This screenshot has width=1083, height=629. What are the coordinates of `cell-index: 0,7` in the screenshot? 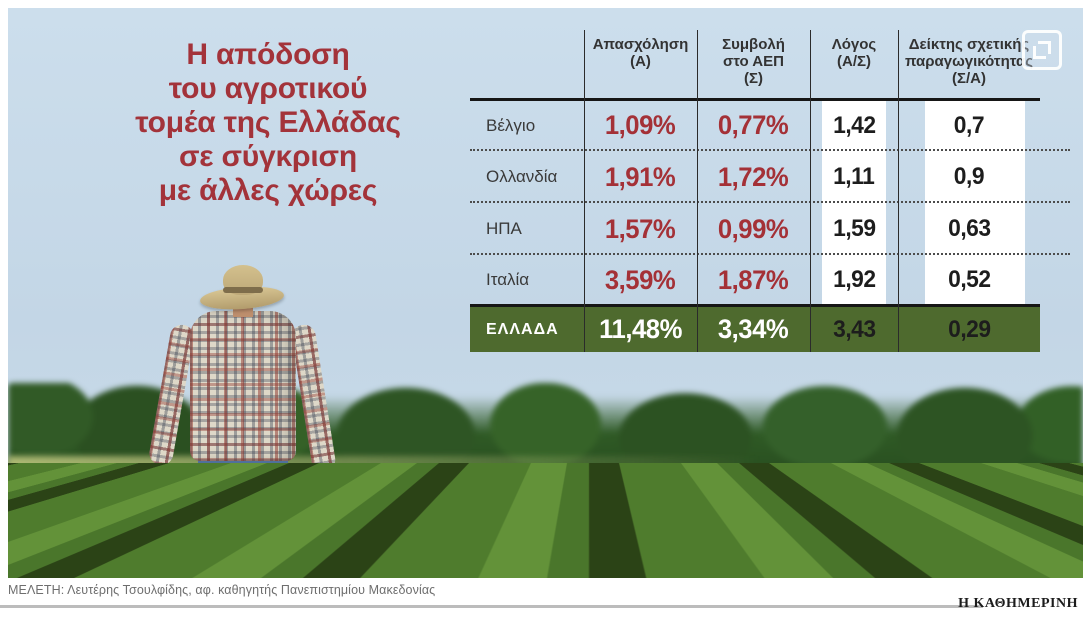 It's located at (969, 125).